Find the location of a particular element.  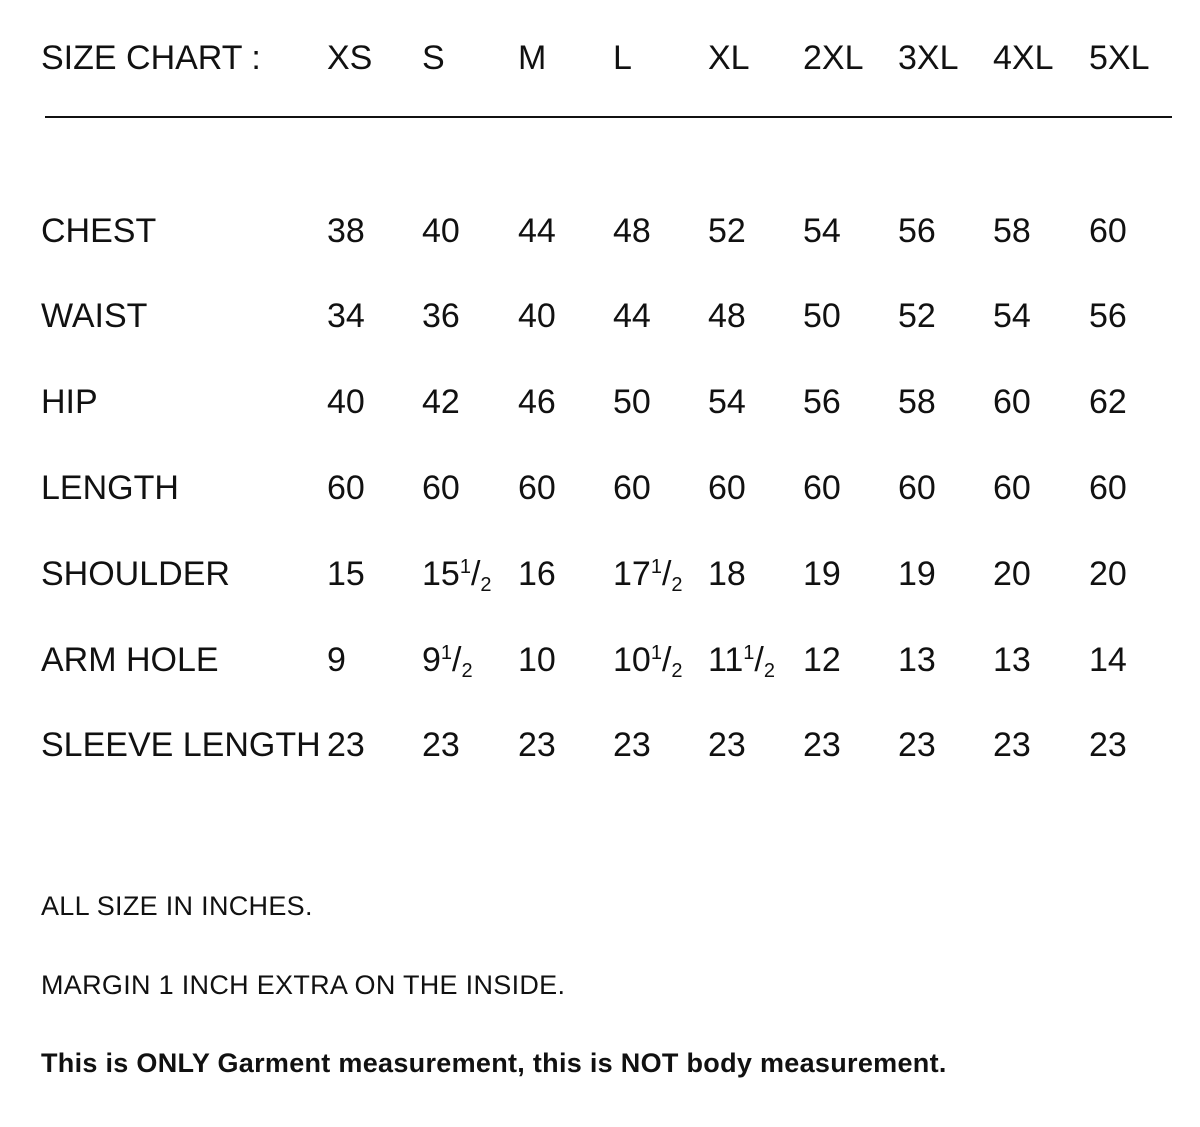

row-label: WAIST is located at coordinates (94, 316).